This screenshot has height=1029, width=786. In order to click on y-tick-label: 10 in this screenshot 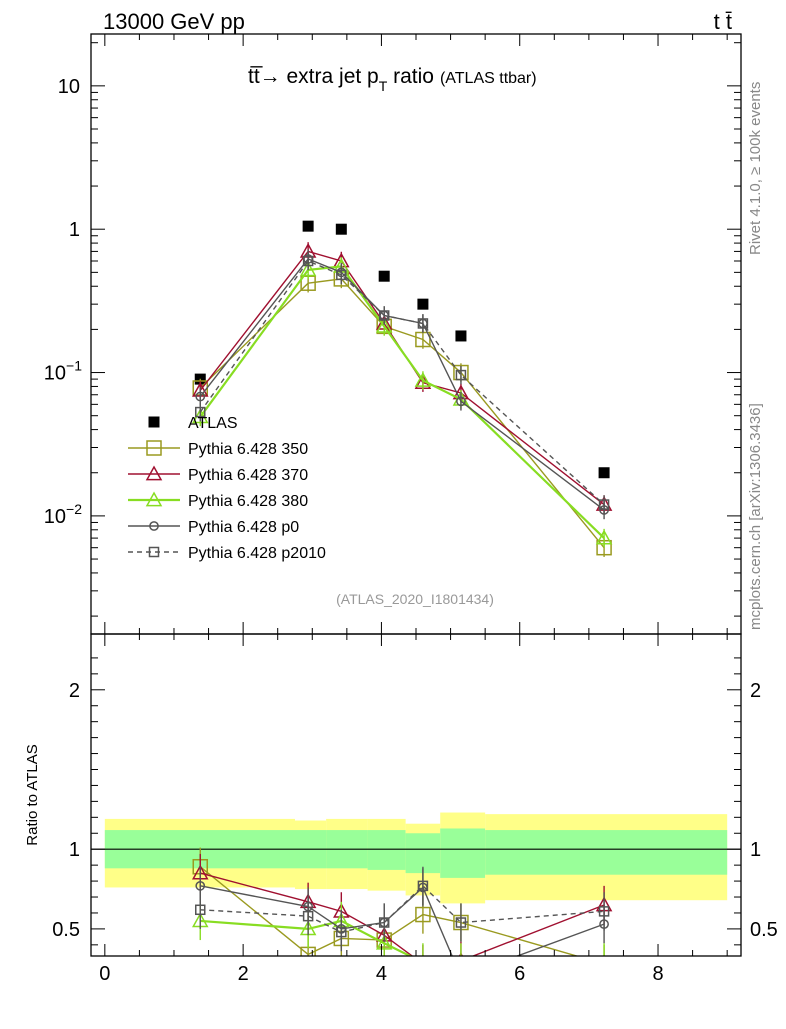, I will do `click(69, 87)`.